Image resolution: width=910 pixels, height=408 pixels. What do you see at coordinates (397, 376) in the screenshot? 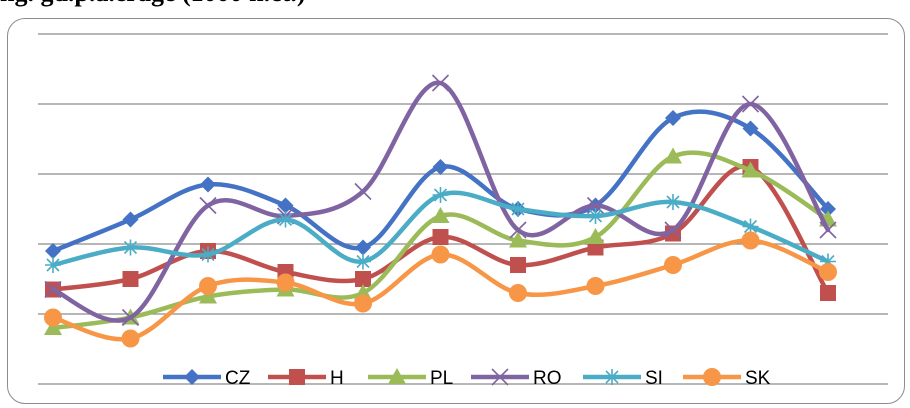
I see `legend-marker-pl` at bounding box center [397, 376].